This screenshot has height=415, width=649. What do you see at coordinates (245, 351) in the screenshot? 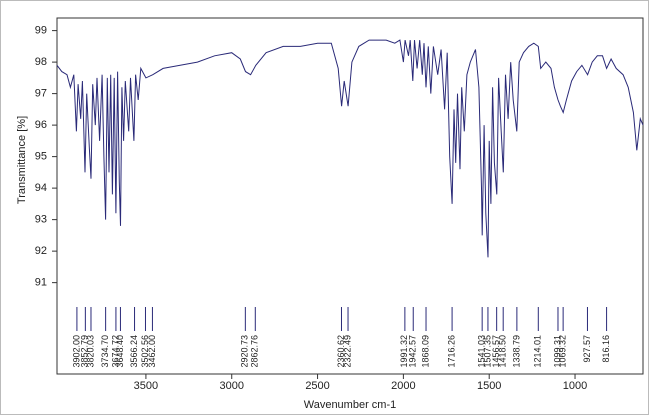
I see `peak-label: 2920.73` at bounding box center [245, 351].